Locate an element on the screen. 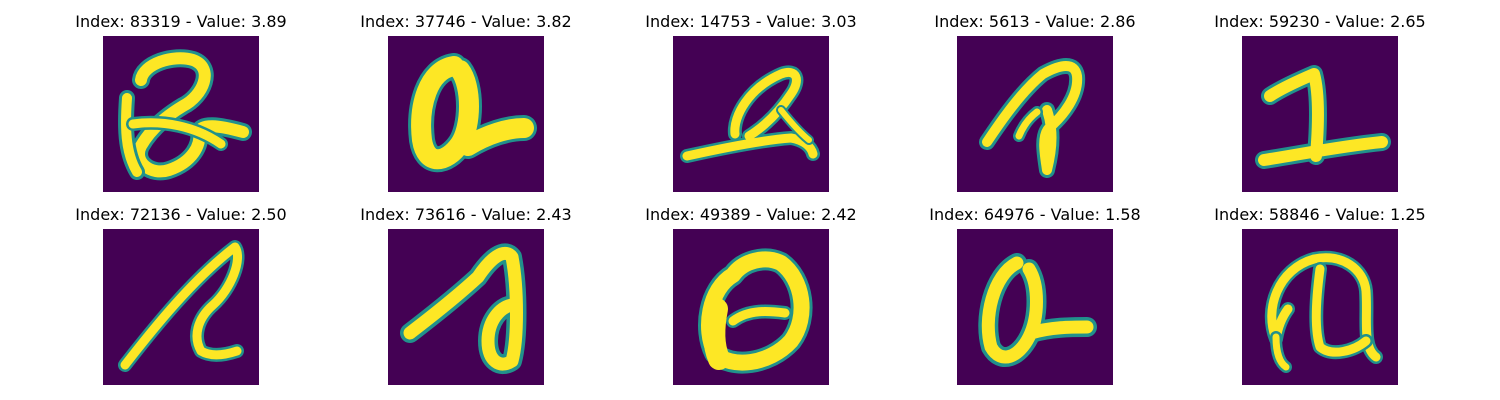 This screenshot has height=400, width=1500. panel-5: Index: 59230 - Value: 2.65 is located at coordinates (1320, 102).